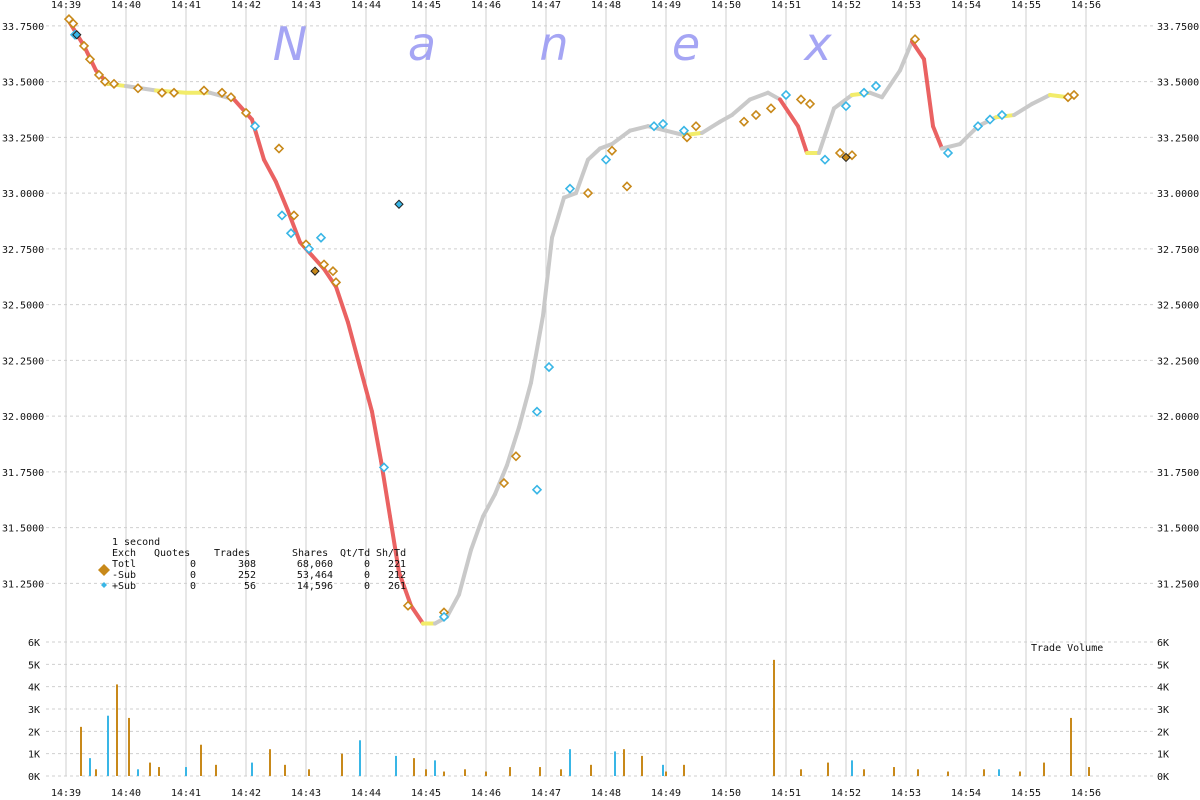 Image resolution: width=1200 pixels, height=800 pixels. What do you see at coordinates (786, 793) in the screenshot?
I see `time-tick-bottom: 14:51` at bounding box center [786, 793].